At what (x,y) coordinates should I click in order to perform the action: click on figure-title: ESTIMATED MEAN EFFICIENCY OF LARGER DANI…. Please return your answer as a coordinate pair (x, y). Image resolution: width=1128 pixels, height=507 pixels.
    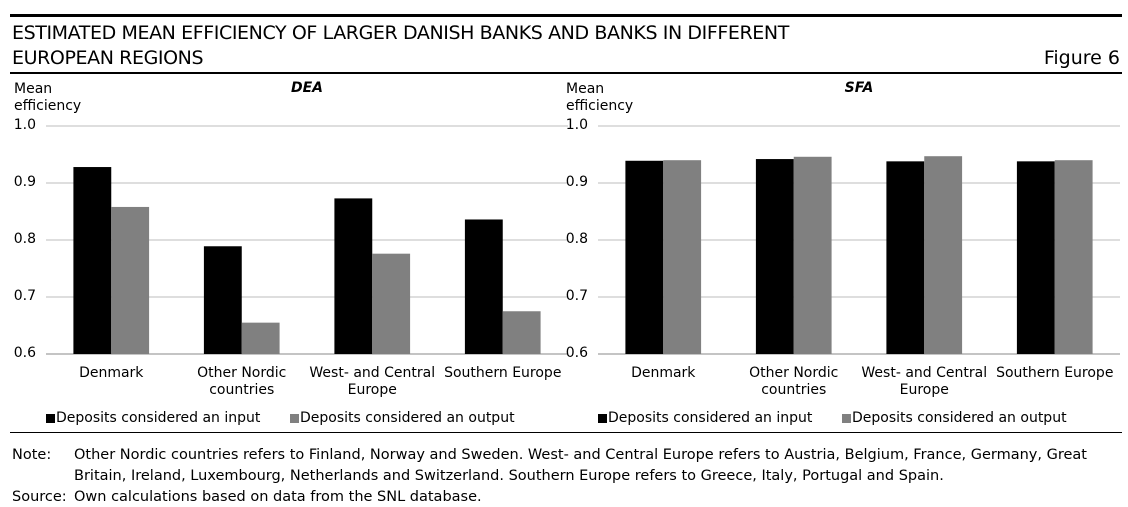
    Looking at the image, I should click on (400, 45).